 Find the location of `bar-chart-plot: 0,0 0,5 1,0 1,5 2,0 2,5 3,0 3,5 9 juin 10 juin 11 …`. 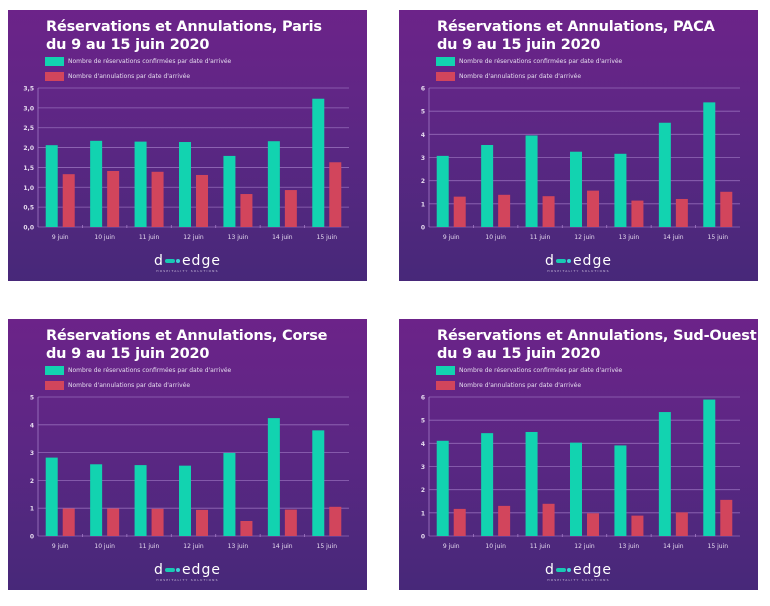

bar-chart-plot: 0,0 0,5 1,0 1,5 2,0 2,5 3,0 3,5 9 juin 10 juin 11 … is located at coordinates (186, 163).